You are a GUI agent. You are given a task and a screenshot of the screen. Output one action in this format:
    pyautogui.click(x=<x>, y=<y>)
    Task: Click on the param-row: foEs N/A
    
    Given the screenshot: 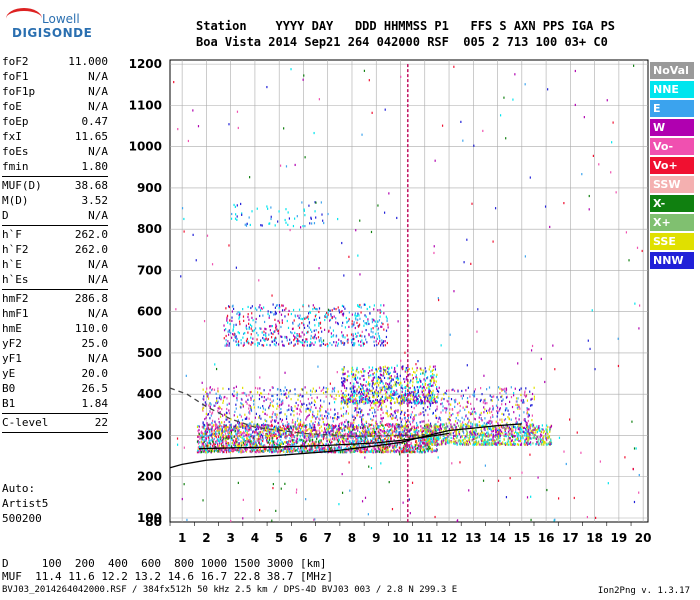 What is the action you would take?
    pyautogui.click(x=55, y=151)
    